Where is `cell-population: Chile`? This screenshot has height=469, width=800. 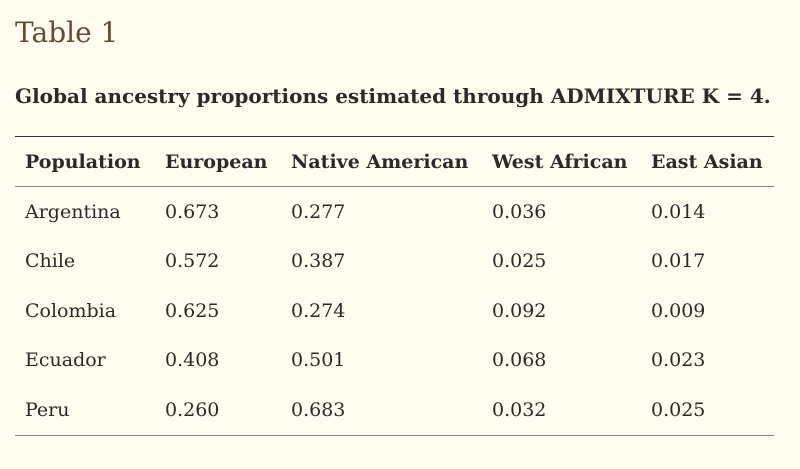
cell-population: Chile is located at coordinates (50, 261).